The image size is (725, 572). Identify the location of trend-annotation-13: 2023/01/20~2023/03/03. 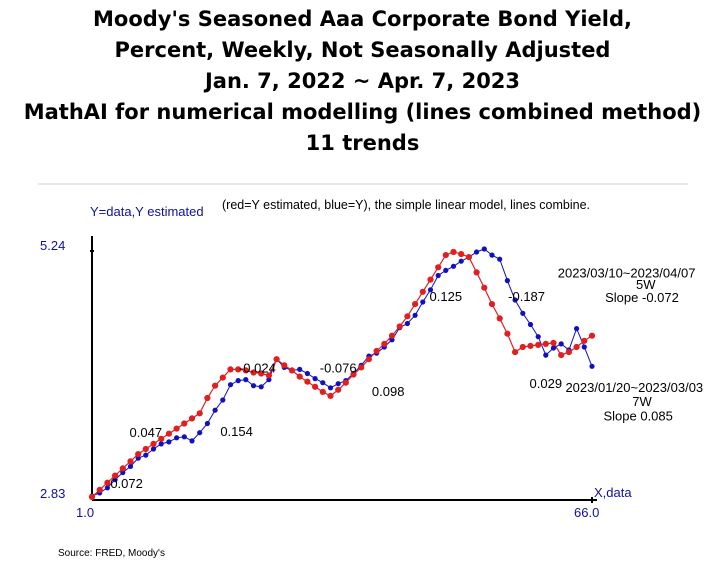
(634, 387).